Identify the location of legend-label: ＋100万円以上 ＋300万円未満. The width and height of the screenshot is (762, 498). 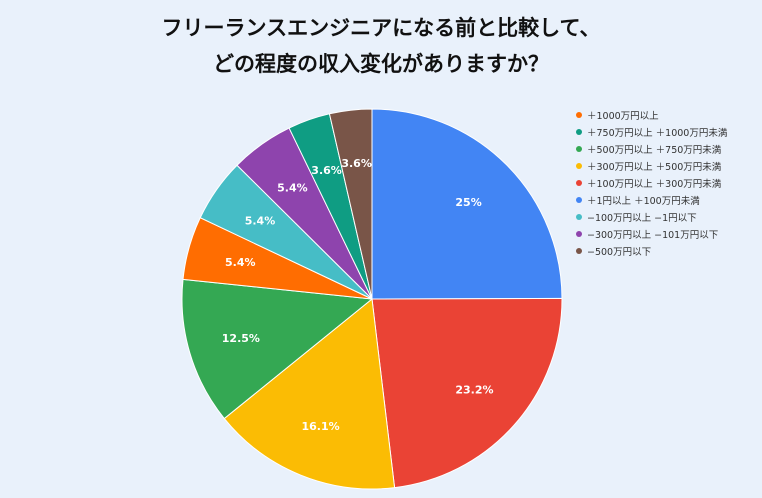
(654, 184).